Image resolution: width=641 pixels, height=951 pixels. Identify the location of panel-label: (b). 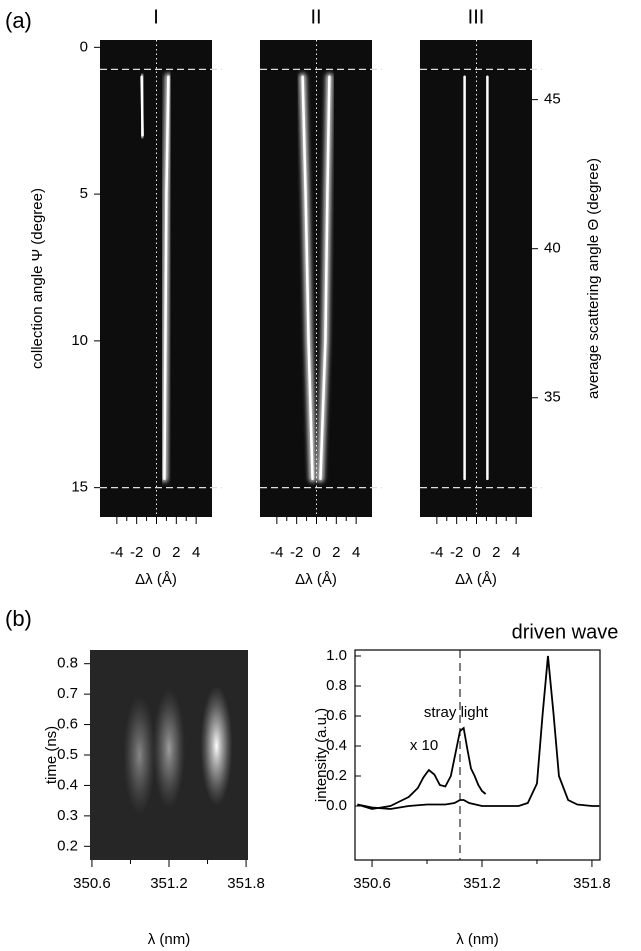
(18, 618).